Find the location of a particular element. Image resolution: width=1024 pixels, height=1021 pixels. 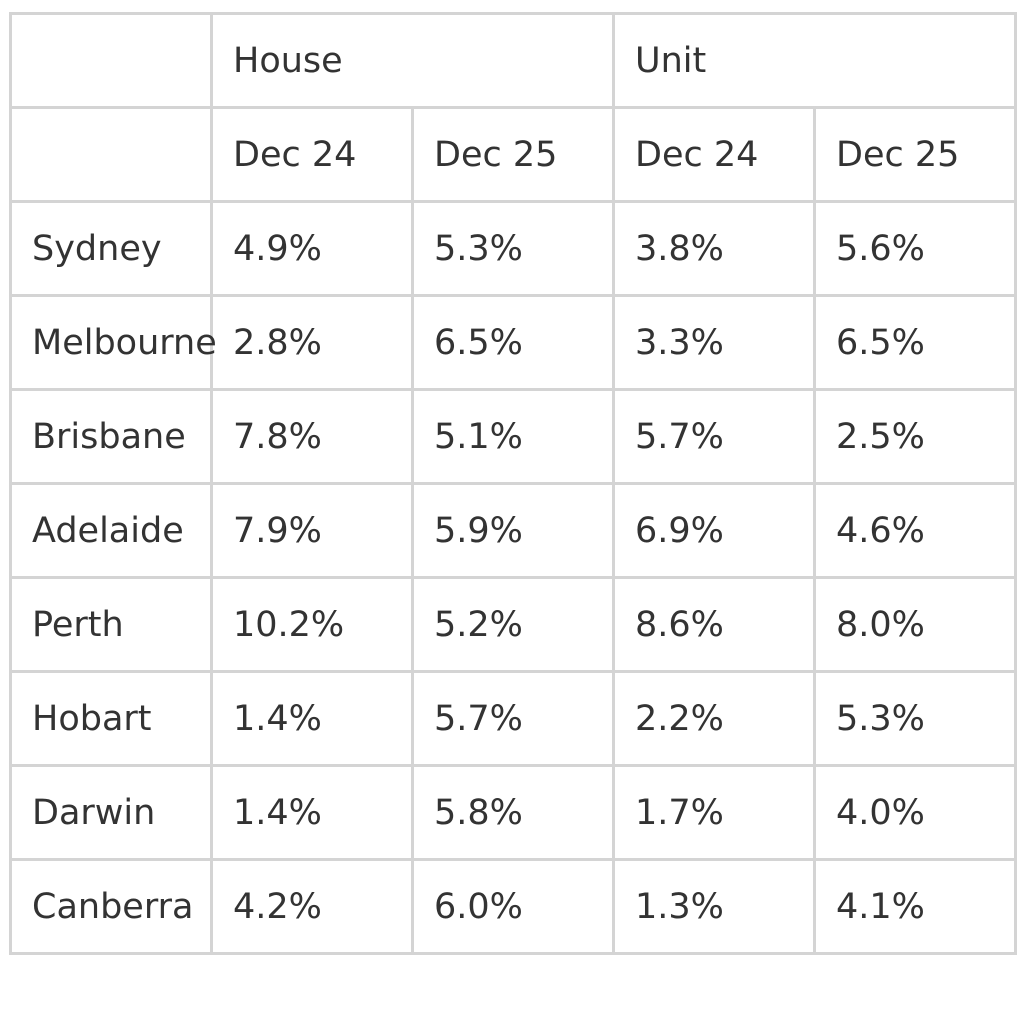

table-row: Brisbane 7.8% 5.1% 5.7% 2.5% is located at coordinates (513, 436).